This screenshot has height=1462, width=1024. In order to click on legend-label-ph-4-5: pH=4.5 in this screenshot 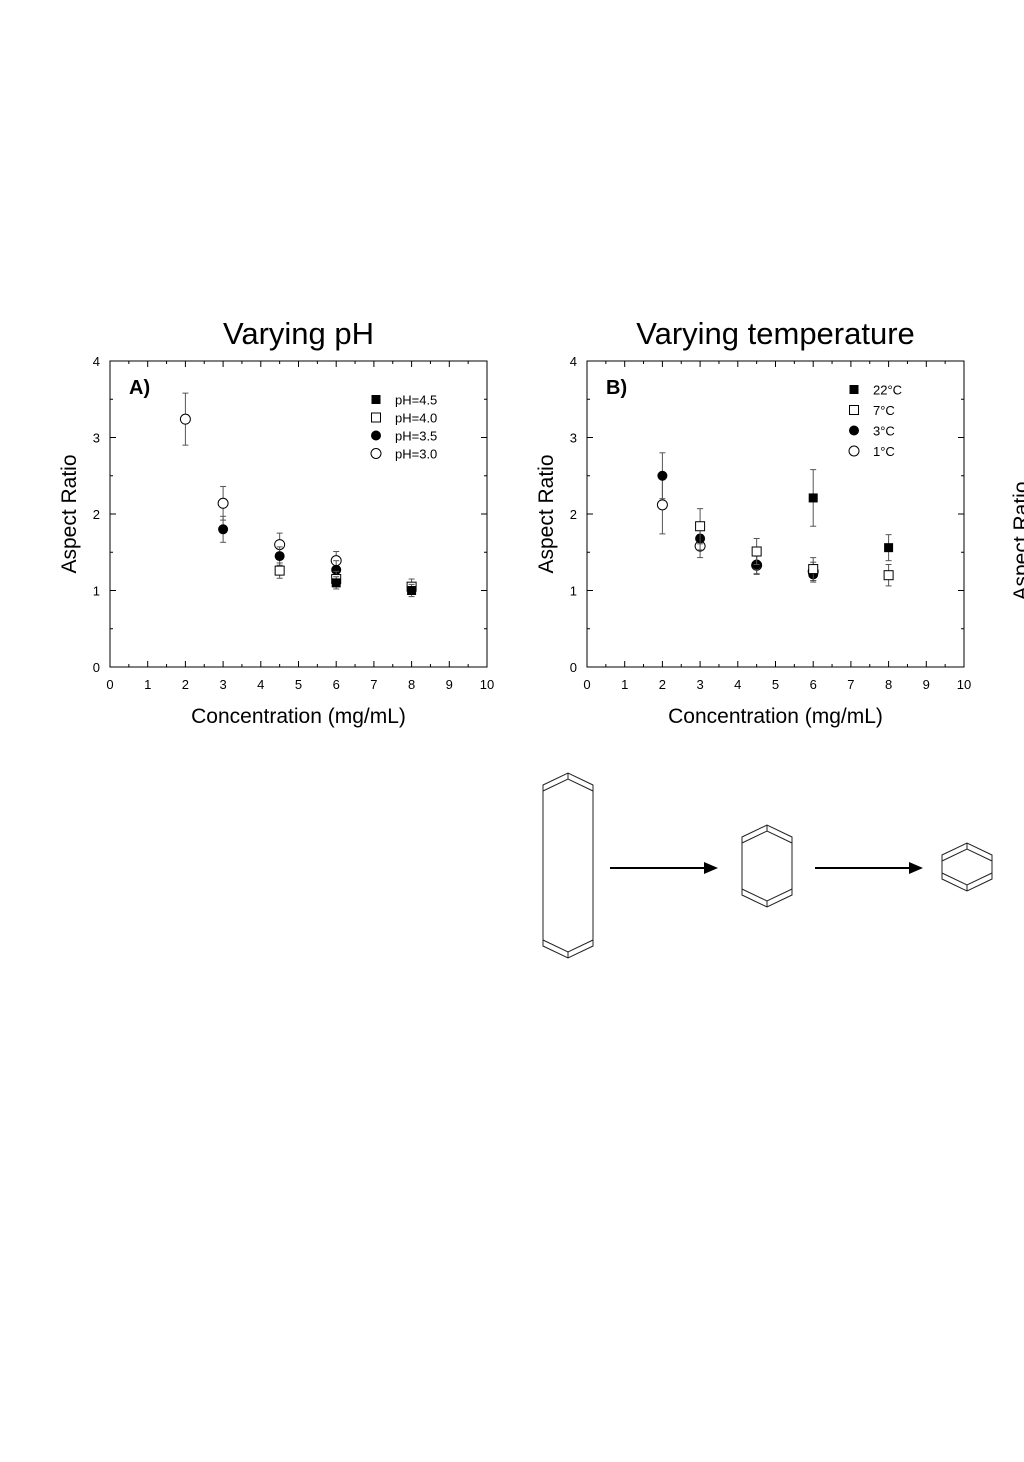, I will do `click(416, 400)`.